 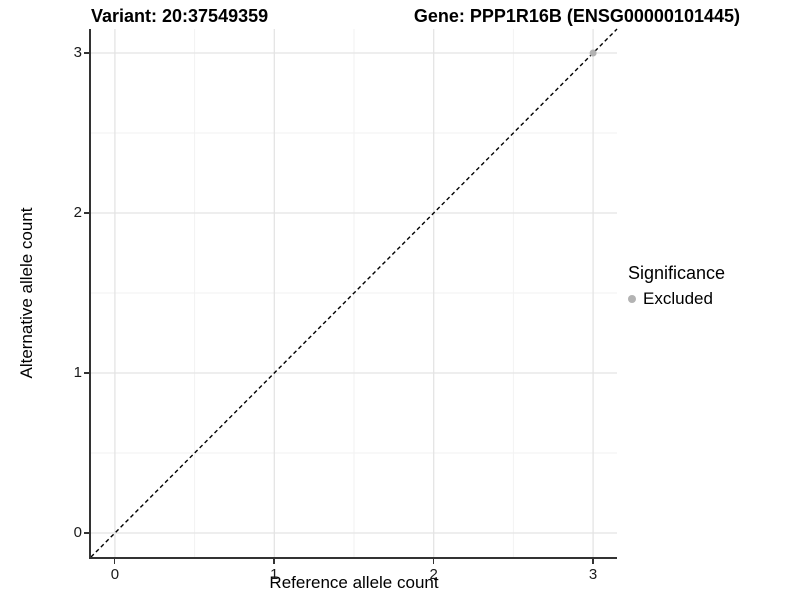 I want to click on data-point-excluded, so click(x=593, y=53).